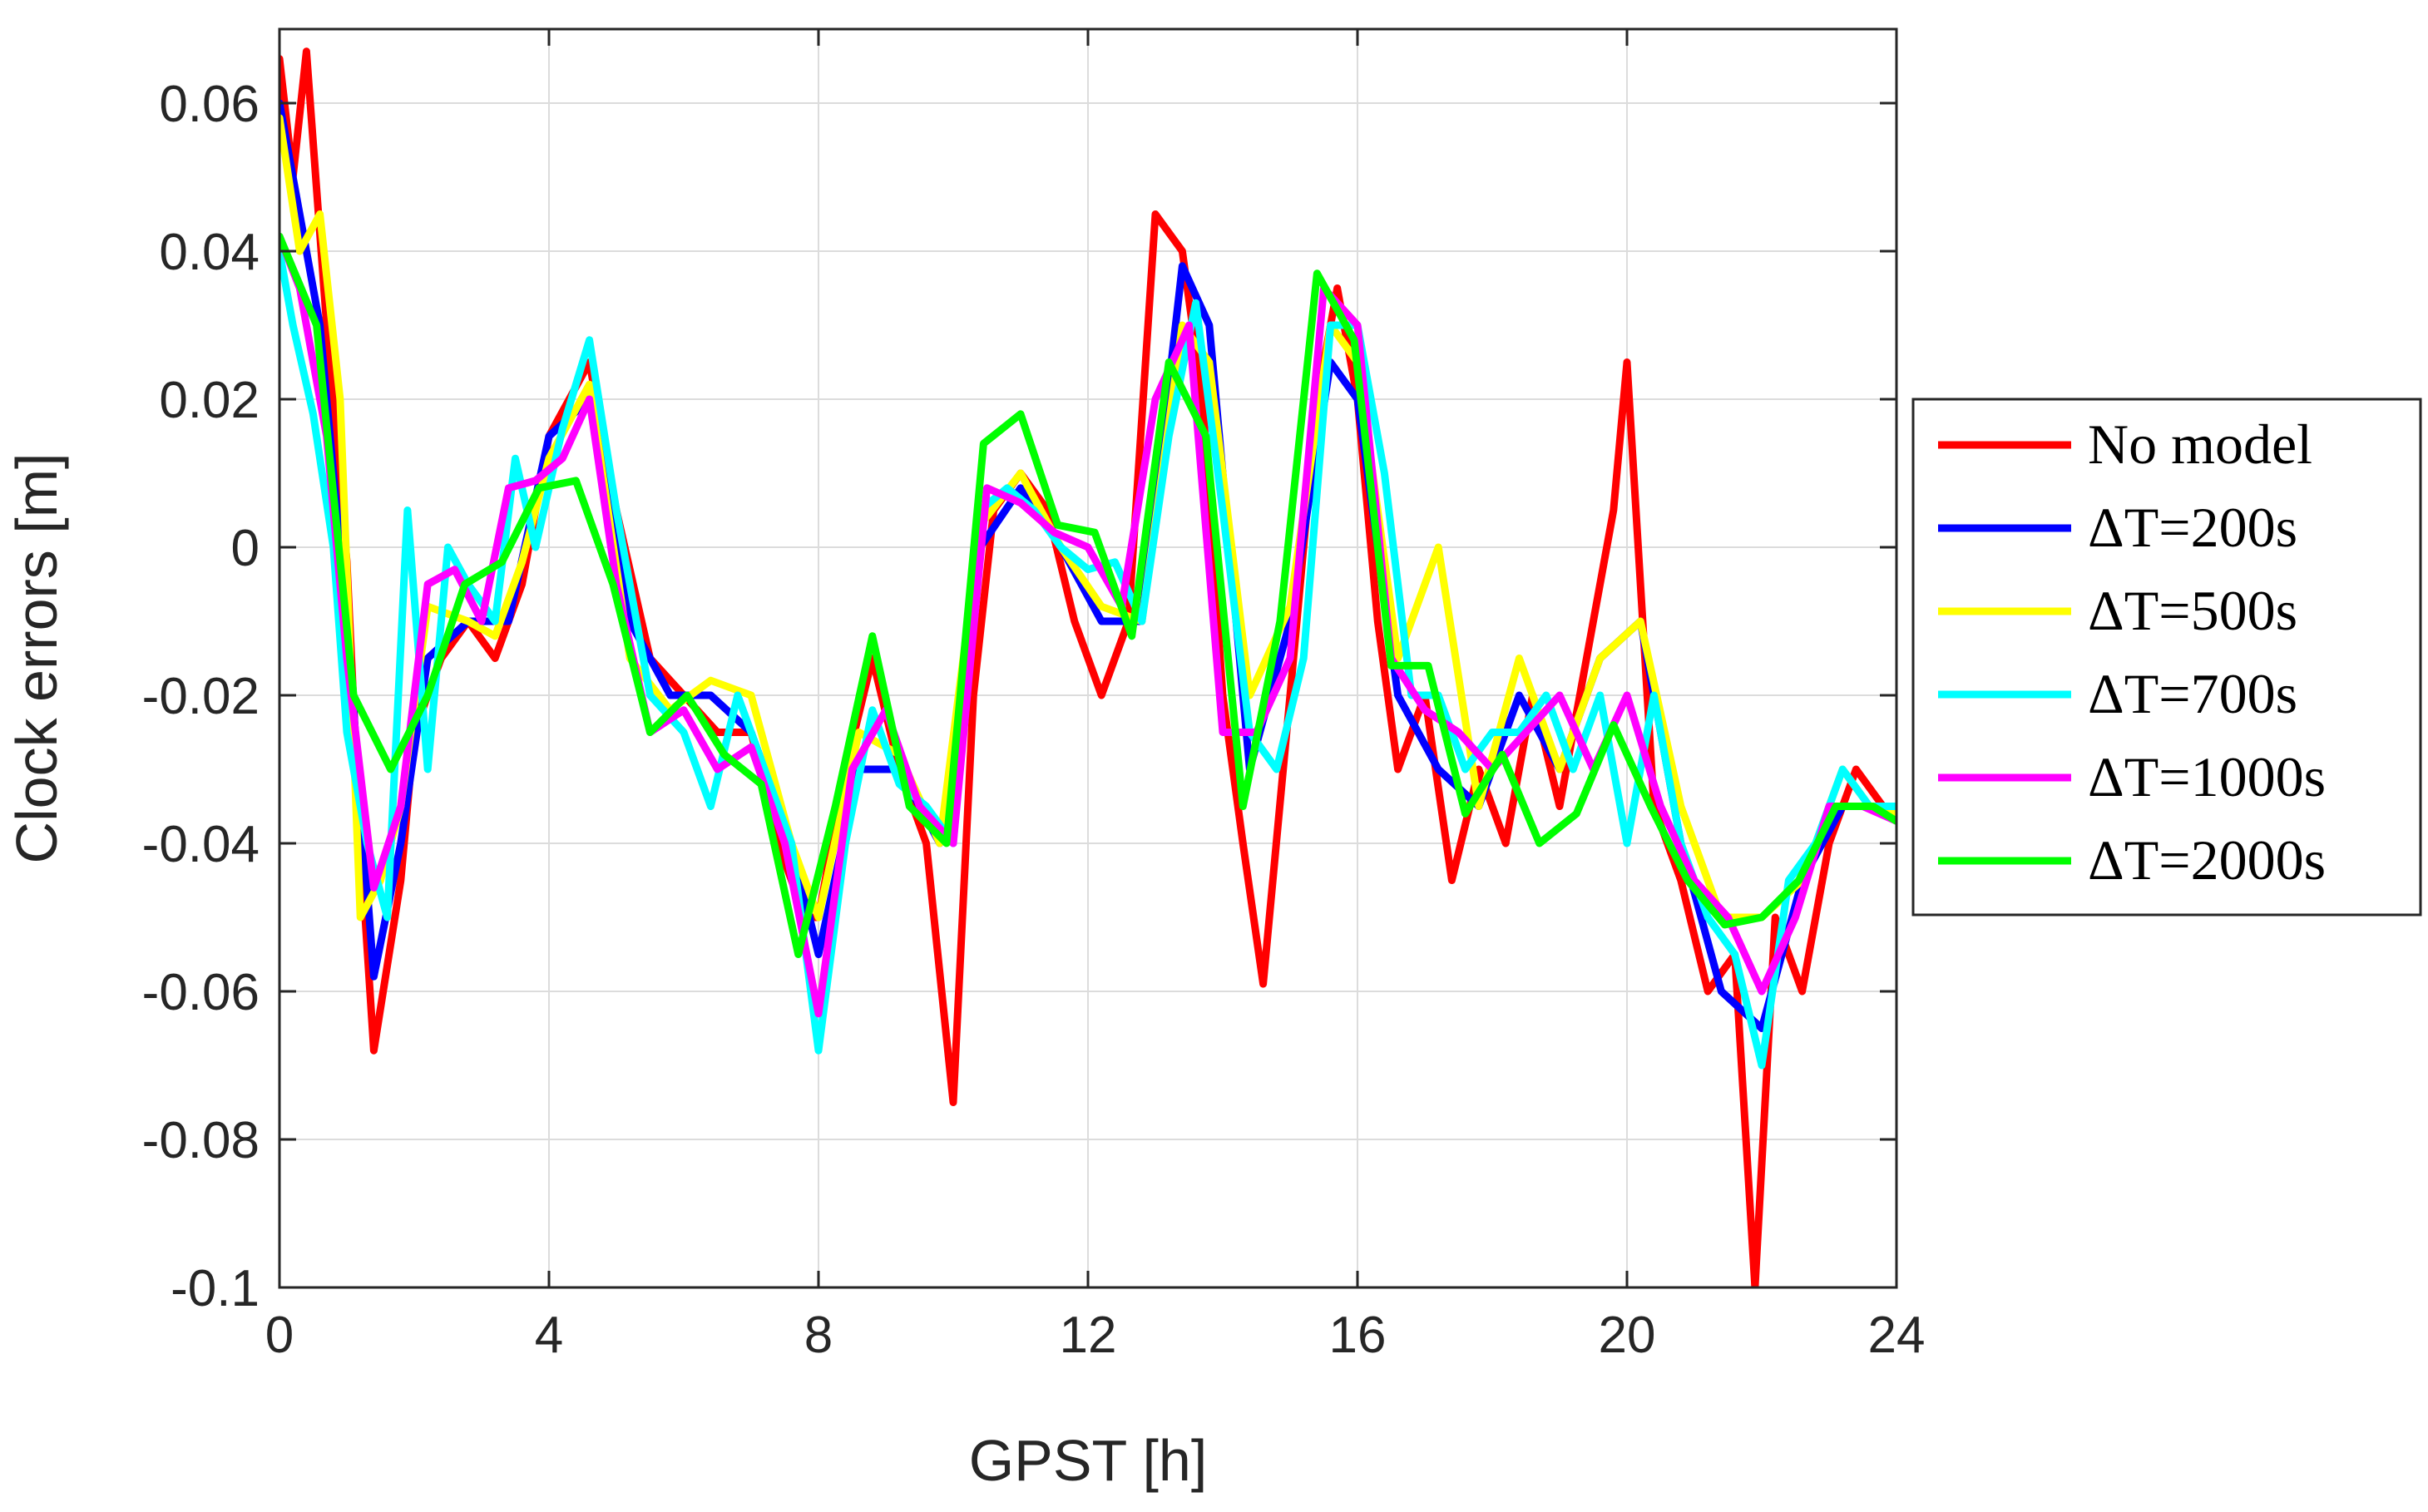  Describe the element at coordinates (36, 658) in the screenshot. I see `y-axis-label: Clock errors [m]` at that location.